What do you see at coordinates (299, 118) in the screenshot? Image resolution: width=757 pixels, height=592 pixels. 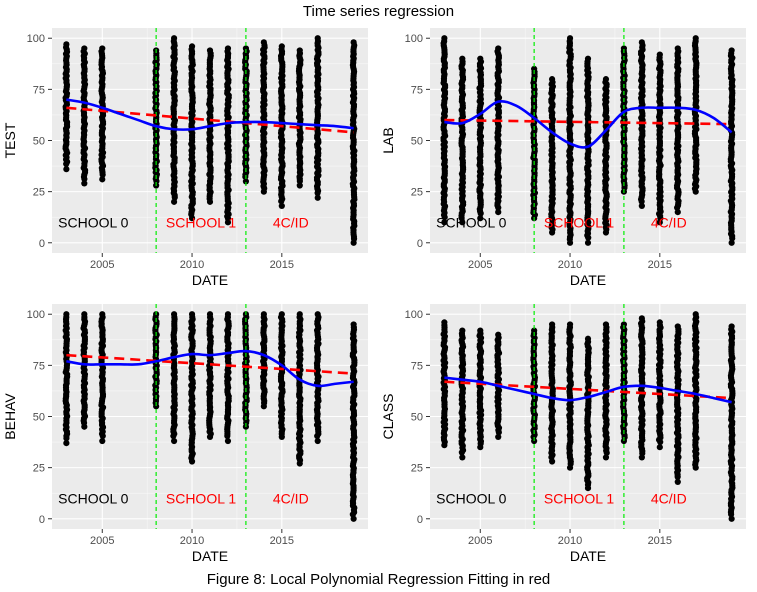 I see `scatter-column-2016` at bounding box center [299, 118].